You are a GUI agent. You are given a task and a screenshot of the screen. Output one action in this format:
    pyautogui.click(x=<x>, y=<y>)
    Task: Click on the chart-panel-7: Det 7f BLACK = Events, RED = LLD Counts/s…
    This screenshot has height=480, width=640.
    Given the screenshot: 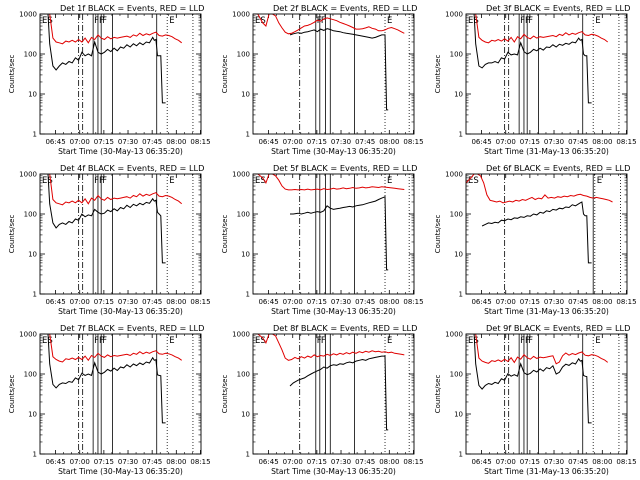 What is the action you would take?
    pyautogui.click(x=109, y=399)
    